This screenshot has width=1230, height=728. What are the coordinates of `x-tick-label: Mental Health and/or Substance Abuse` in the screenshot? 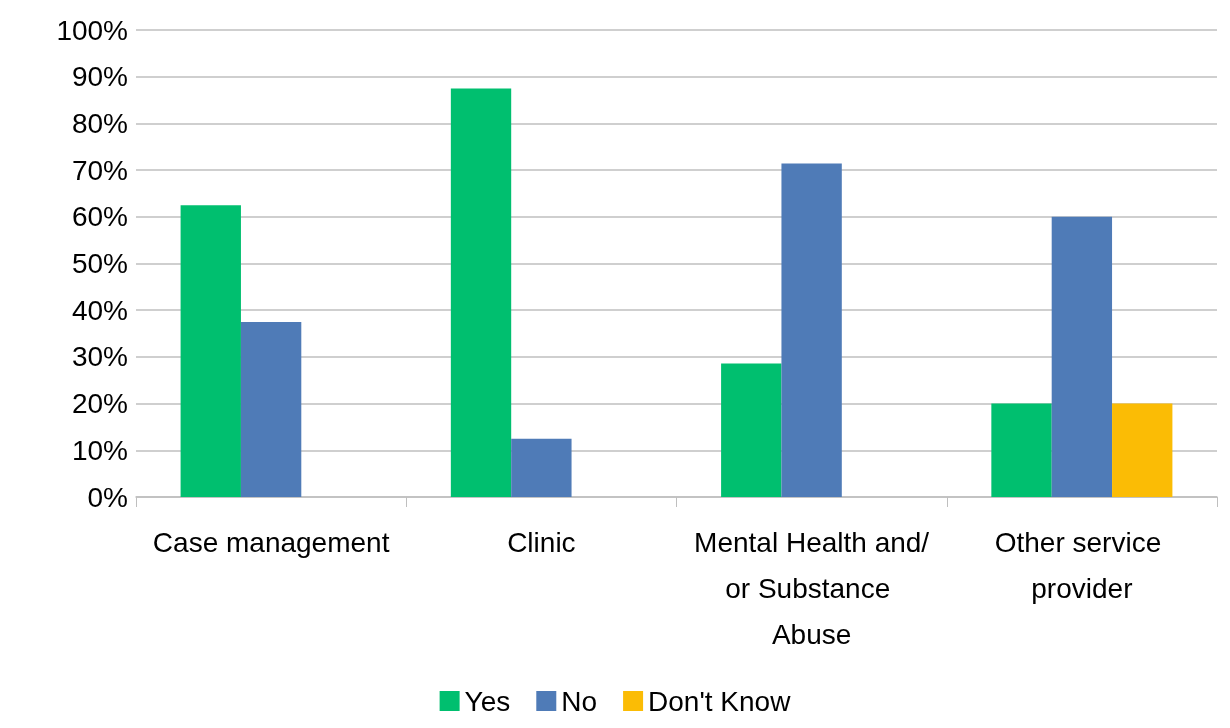 It's located at (812, 588).